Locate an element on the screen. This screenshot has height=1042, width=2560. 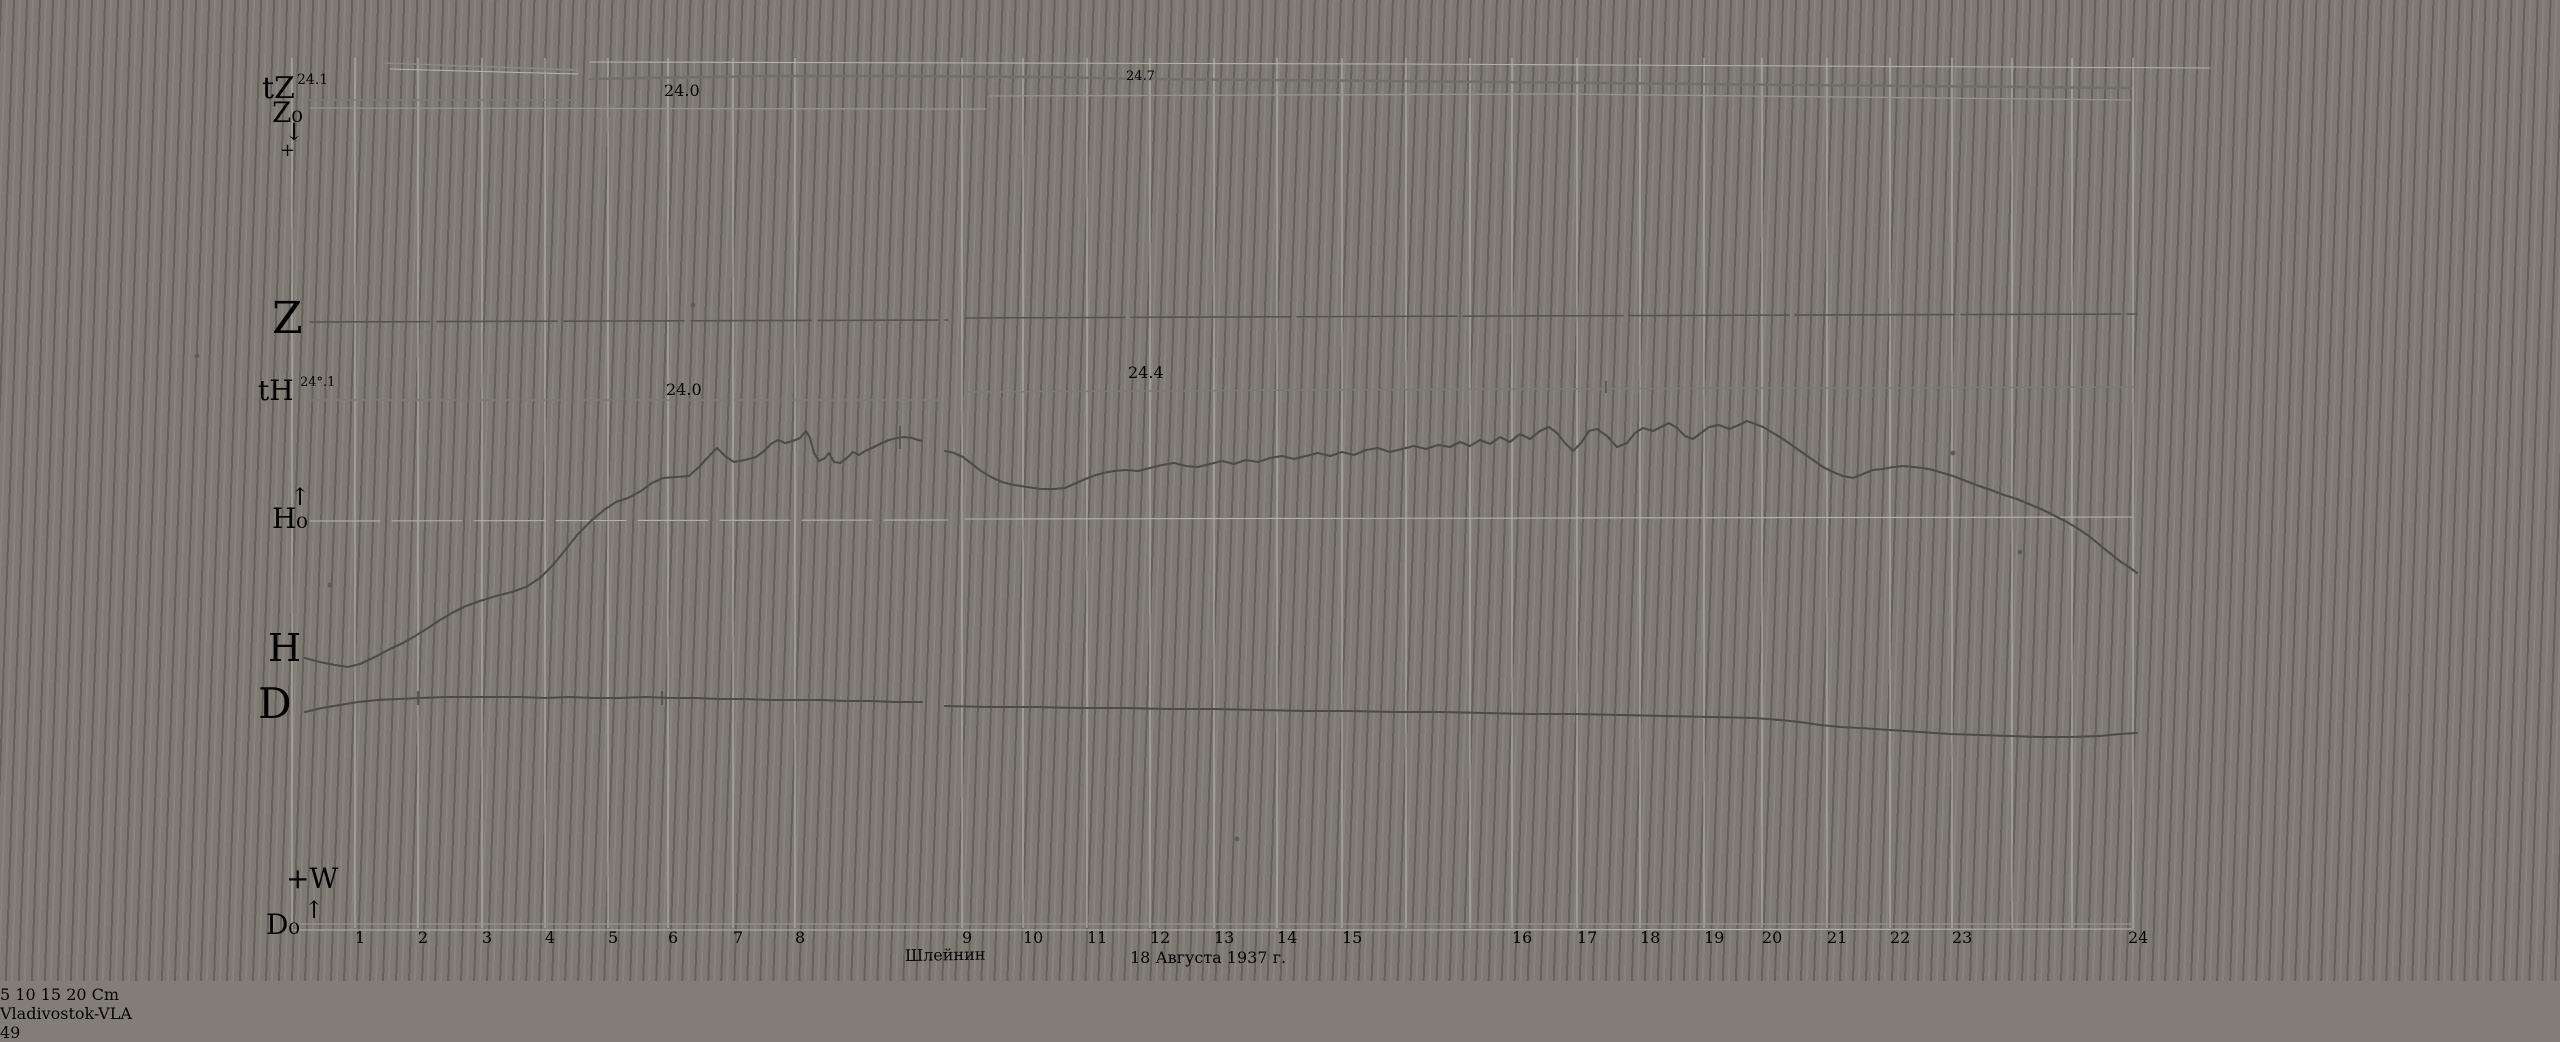
trace-H0-baseline-left is located at coordinates (629, 520).